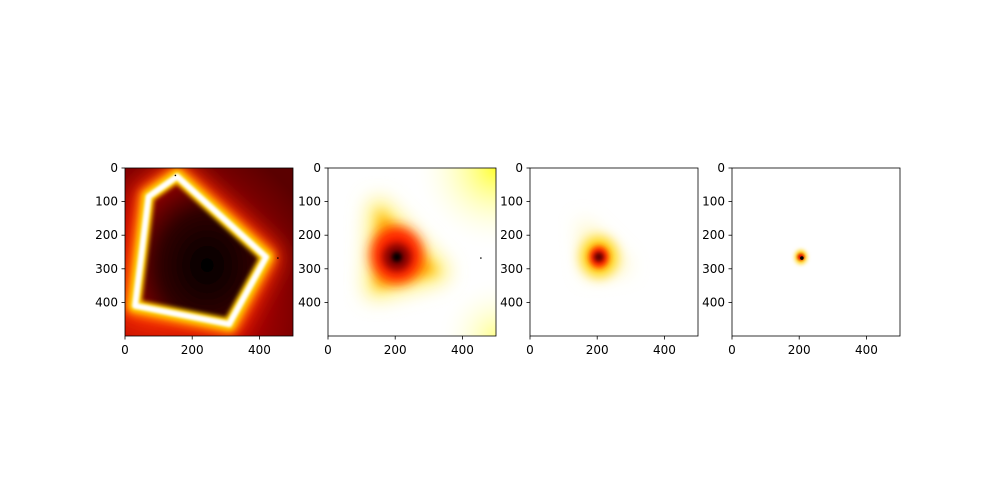 The image size is (1000, 500). I want to click on heatmap-panel-2: 0 200 400 0 100 200 300 400, so click(397, 259).